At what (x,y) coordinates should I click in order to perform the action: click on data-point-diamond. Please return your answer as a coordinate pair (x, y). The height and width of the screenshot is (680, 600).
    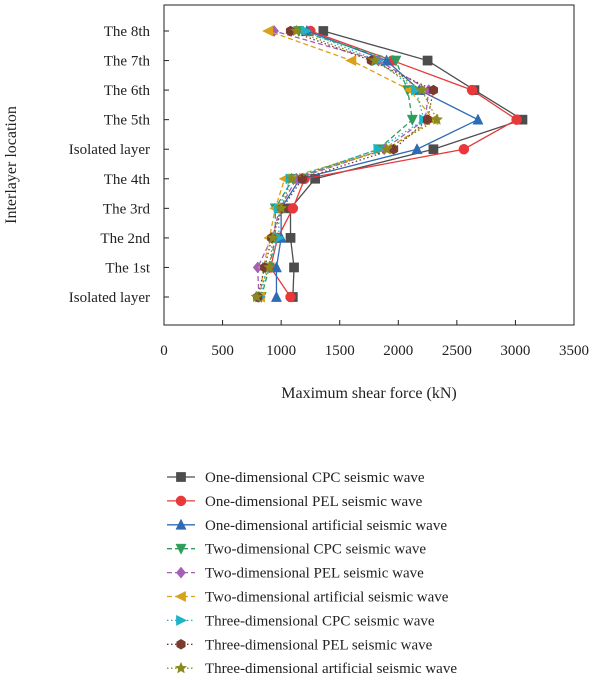
    Looking at the image, I should click on (181, 572).